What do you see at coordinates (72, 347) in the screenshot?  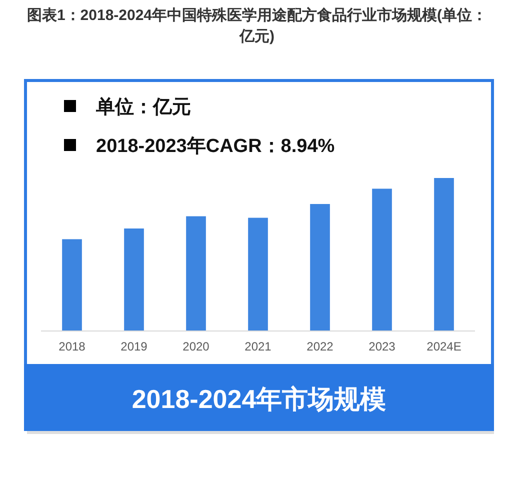 I see `x-tick-label: 2018` at bounding box center [72, 347].